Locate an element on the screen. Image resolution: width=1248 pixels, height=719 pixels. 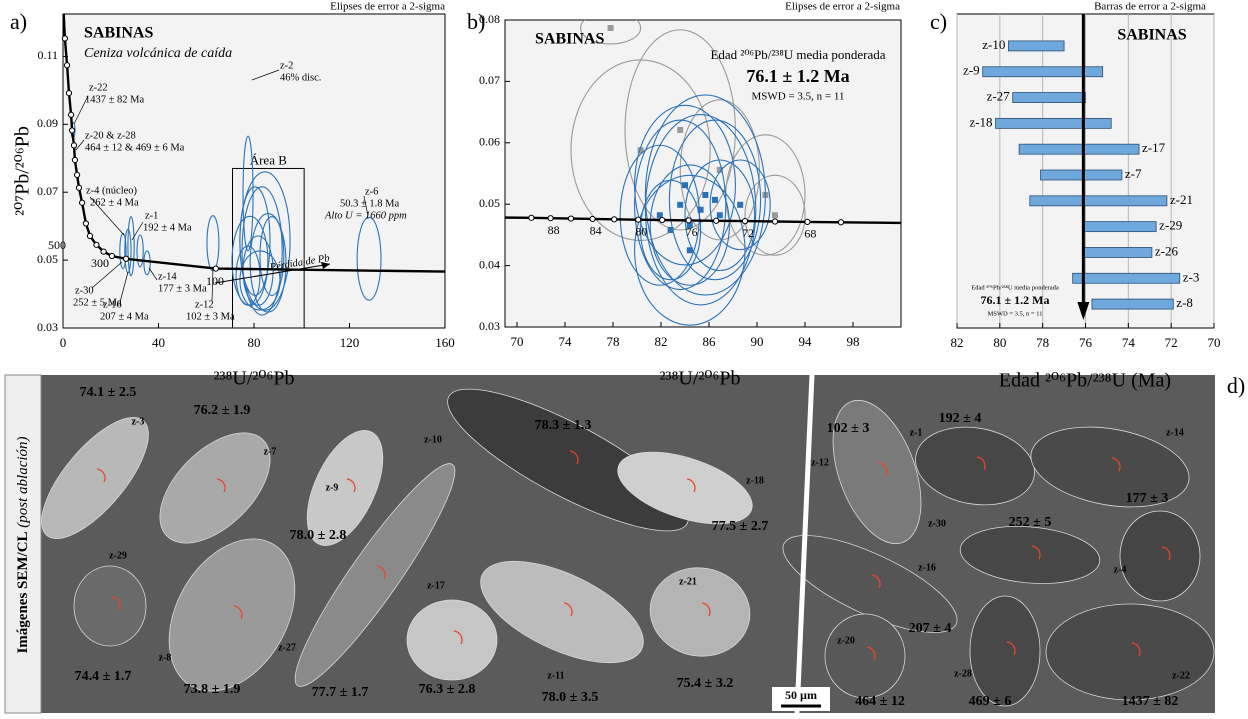
grain-age: 1437 ± 82 is located at coordinates (1150, 701).